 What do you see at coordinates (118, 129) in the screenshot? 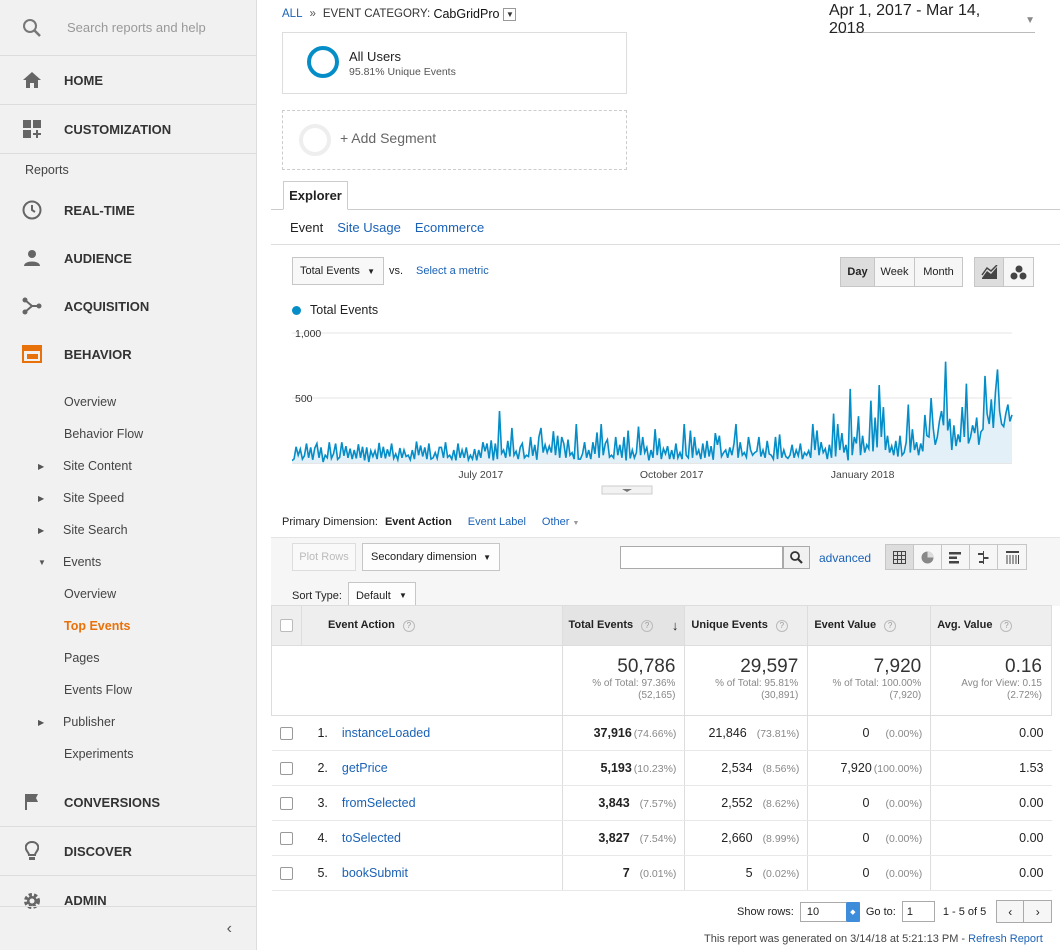
I see `nav-customization-label: CUSTOMIZATION` at bounding box center [118, 129].